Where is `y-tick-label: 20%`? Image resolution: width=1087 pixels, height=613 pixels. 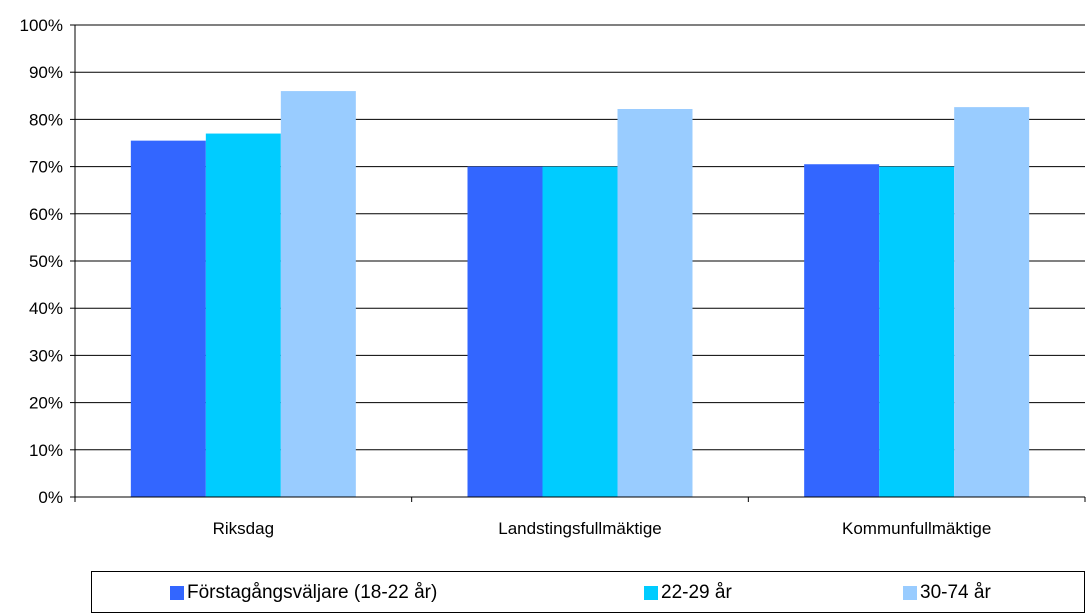
y-tick-label: 20% is located at coordinates (46, 403).